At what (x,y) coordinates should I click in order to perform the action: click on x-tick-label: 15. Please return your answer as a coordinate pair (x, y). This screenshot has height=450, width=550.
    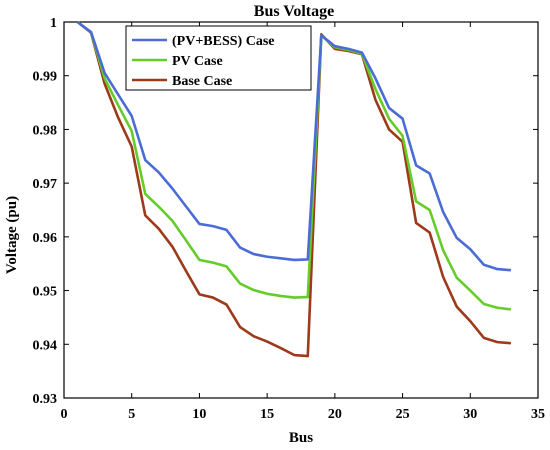
    Looking at the image, I should click on (267, 414).